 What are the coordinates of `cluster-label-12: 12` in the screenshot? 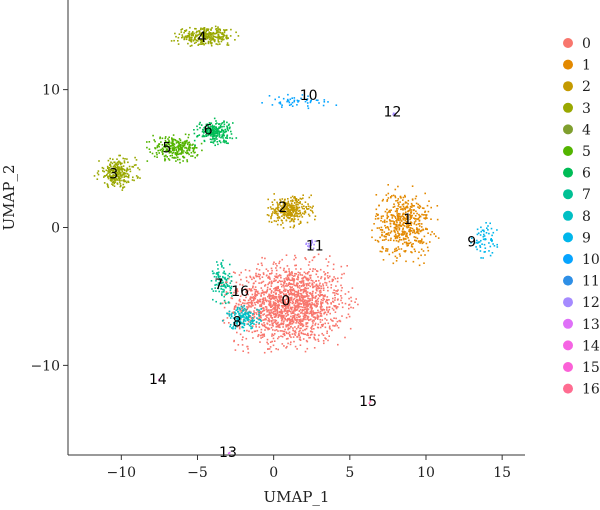 It's located at (393, 113).